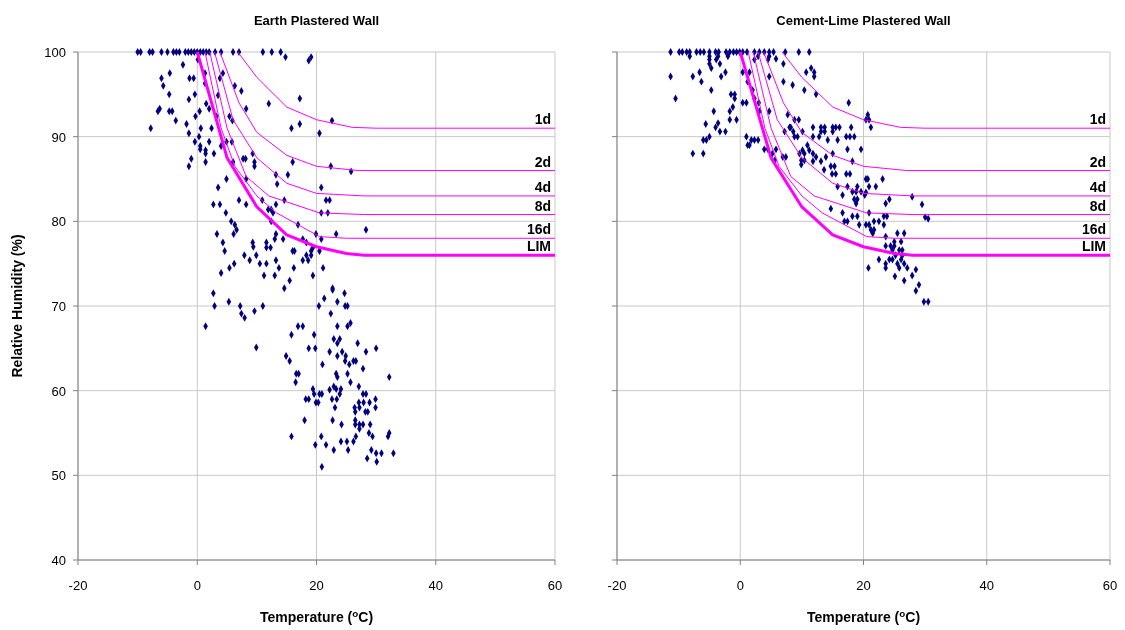 This screenshot has width=1125, height=630. What do you see at coordinates (17, 306) in the screenshot?
I see `y-axis-title: Relative Humidity (%)` at bounding box center [17, 306].